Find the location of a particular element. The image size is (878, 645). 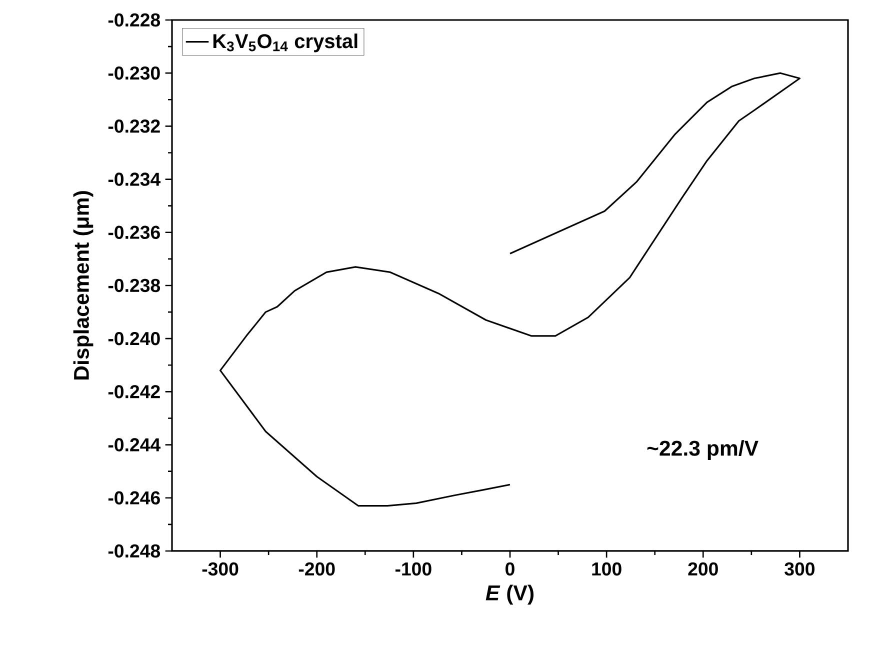

y-tick-label: -0.230 is located at coordinates (134, 73).